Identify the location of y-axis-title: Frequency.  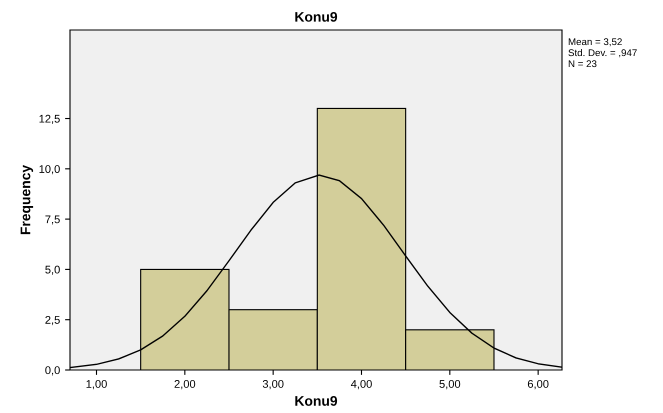
(27, 199).